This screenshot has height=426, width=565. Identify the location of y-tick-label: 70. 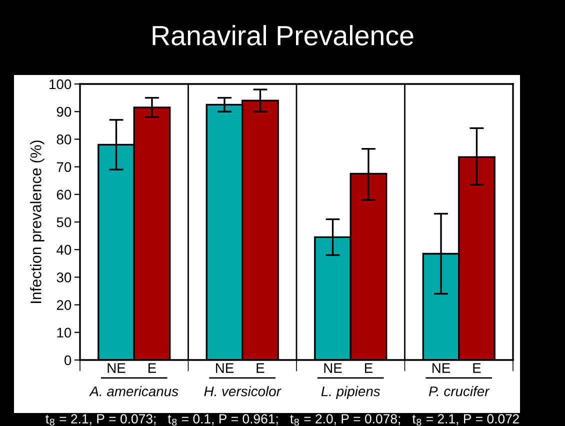
(64, 167).